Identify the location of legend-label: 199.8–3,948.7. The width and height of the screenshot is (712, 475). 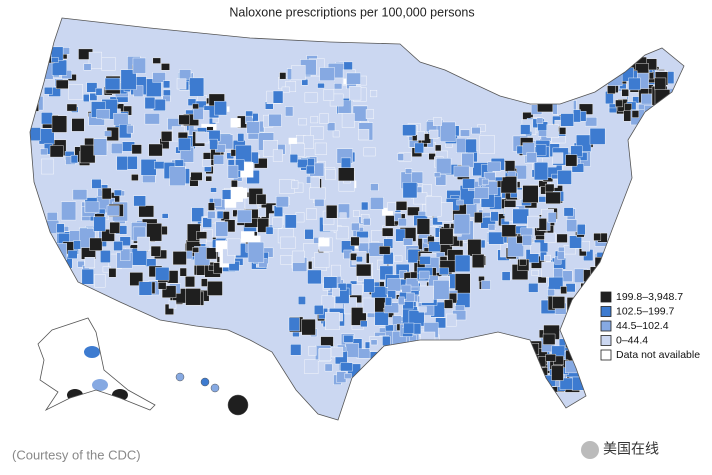
(649, 297).